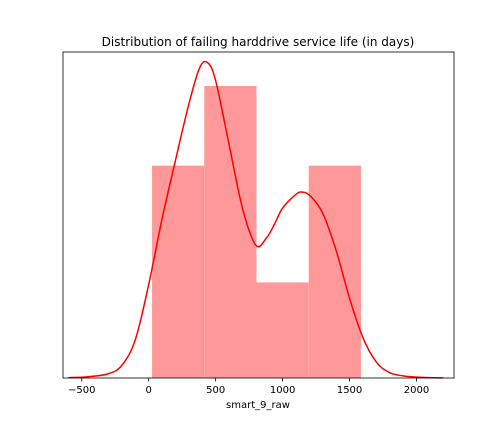 Image resolution: width=504 pixels, height=432 pixels. Describe the element at coordinates (248, 387) in the screenshot. I see `x-axis: −500 0 500 1000 1500 2000` at that location.